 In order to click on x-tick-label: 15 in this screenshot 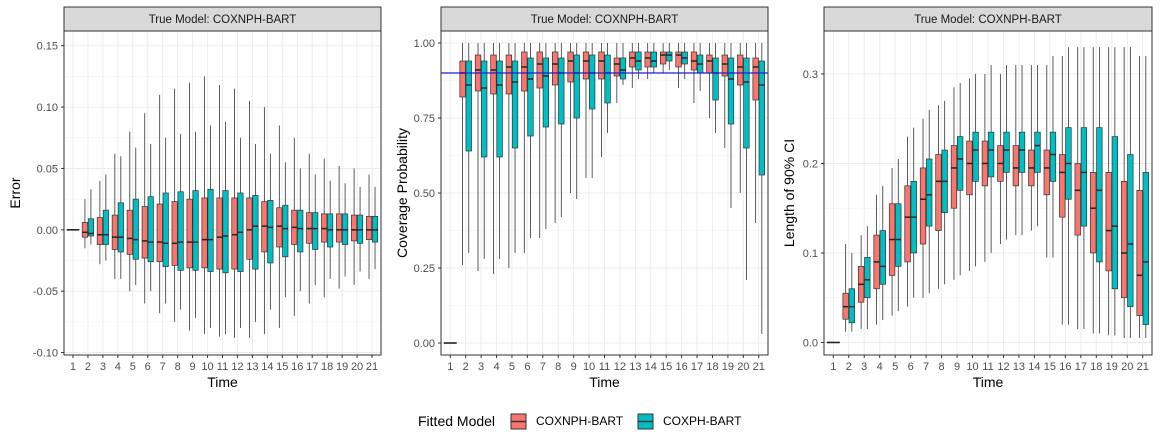, I will do `click(666, 367)`.